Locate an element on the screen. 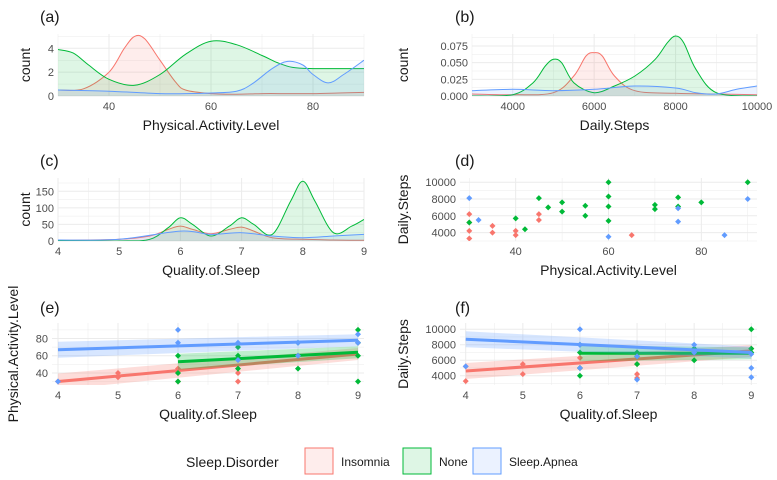 The width and height of the screenshot is (777, 480). legend-label: Insomnia is located at coordinates (365, 462).